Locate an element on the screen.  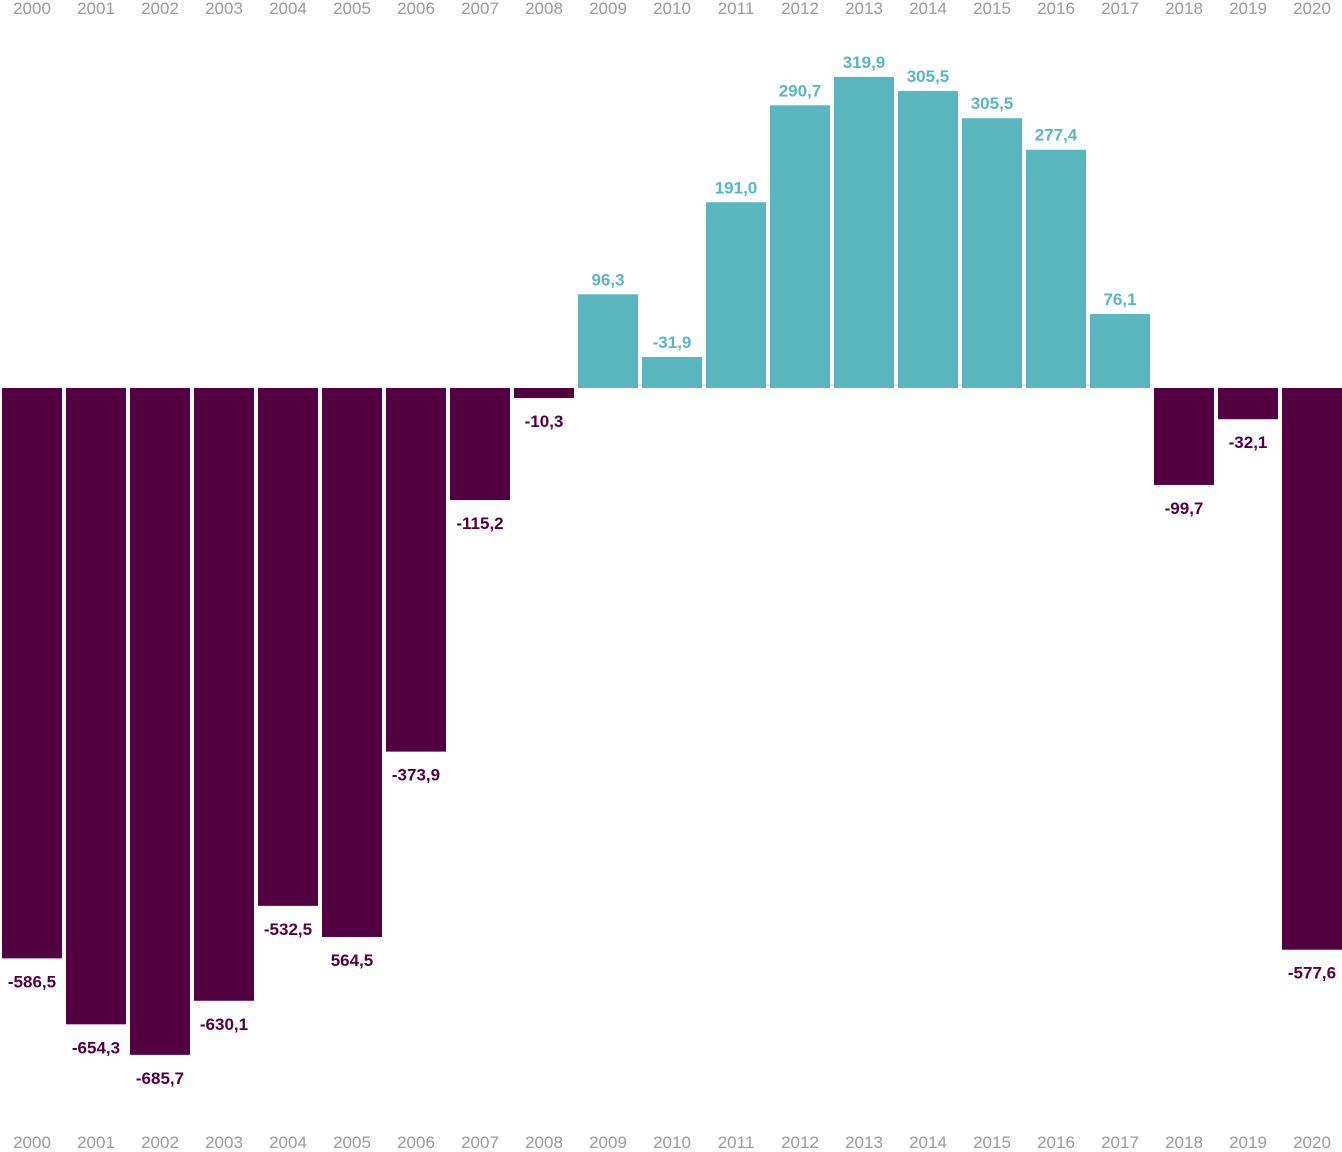
bottom-year-label-2010: 2010 is located at coordinates (672, 1142).